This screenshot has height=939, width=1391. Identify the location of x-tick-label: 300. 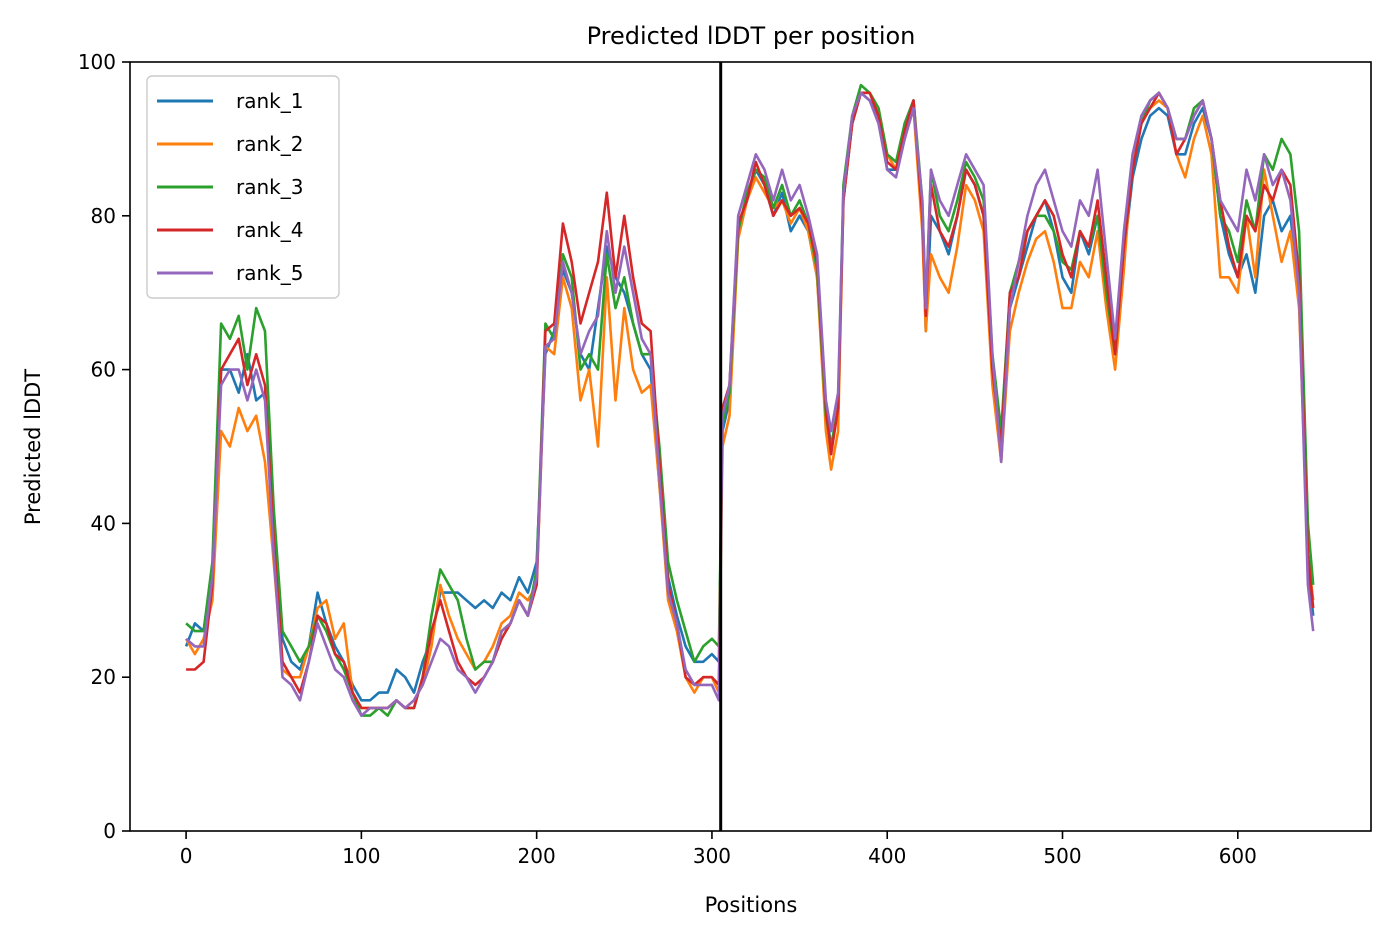
(712, 856).